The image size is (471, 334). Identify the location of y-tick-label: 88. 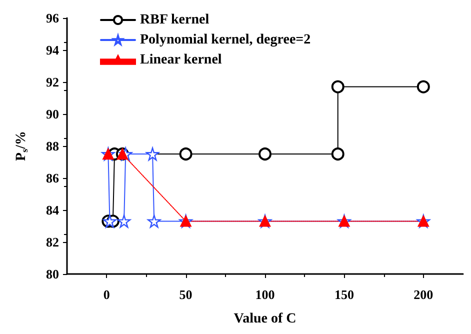
(53, 146).